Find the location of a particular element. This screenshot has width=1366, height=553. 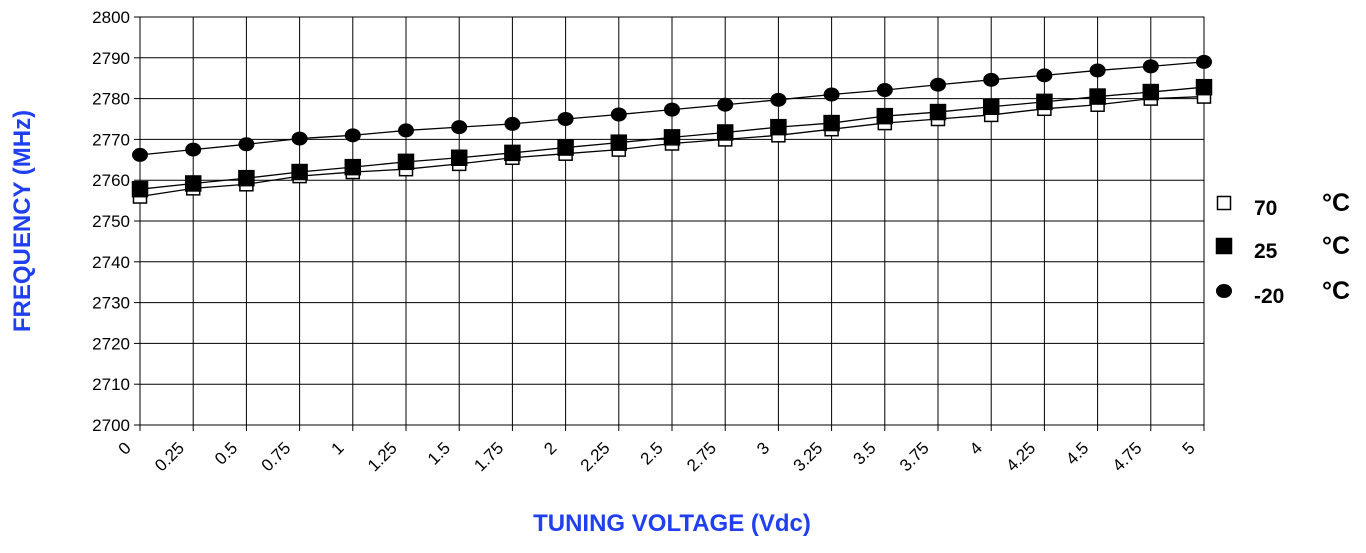

y-tick-label: 2750 is located at coordinates (111, 221).